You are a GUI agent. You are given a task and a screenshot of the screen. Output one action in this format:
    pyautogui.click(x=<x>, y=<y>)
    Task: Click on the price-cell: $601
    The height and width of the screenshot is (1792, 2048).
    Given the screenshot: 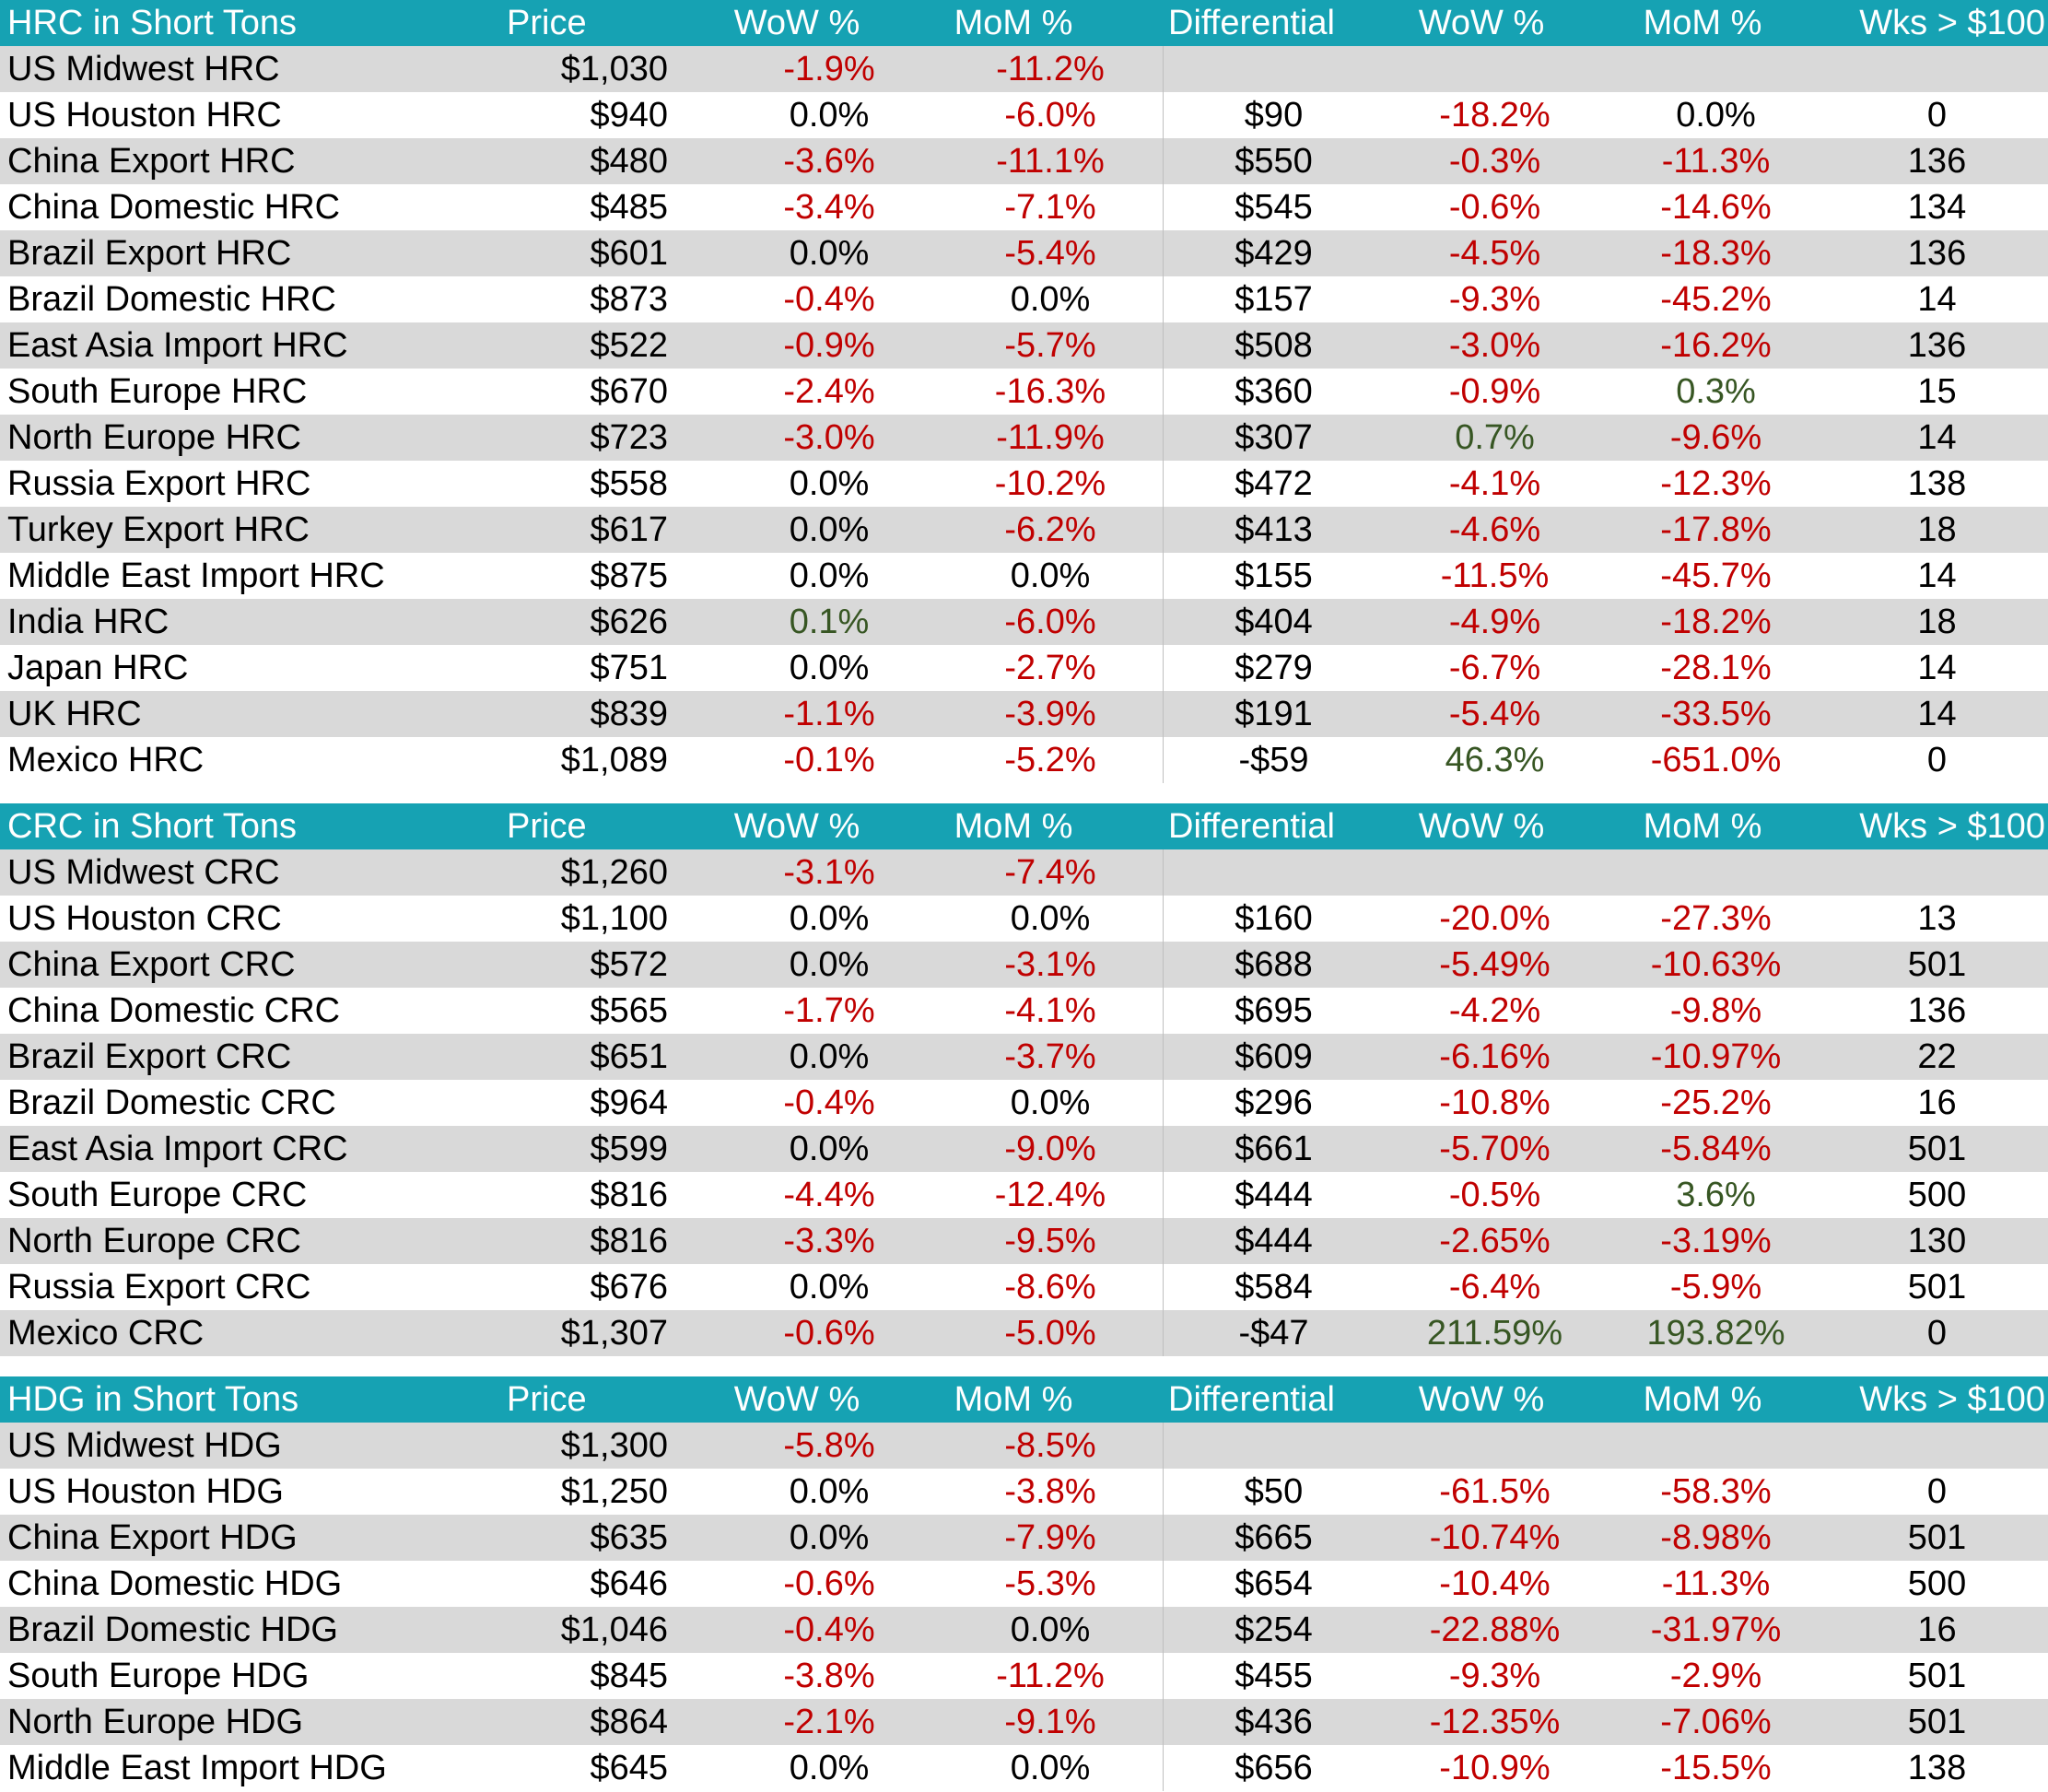 What is the action you would take?
    pyautogui.click(x=629, y=253)
    